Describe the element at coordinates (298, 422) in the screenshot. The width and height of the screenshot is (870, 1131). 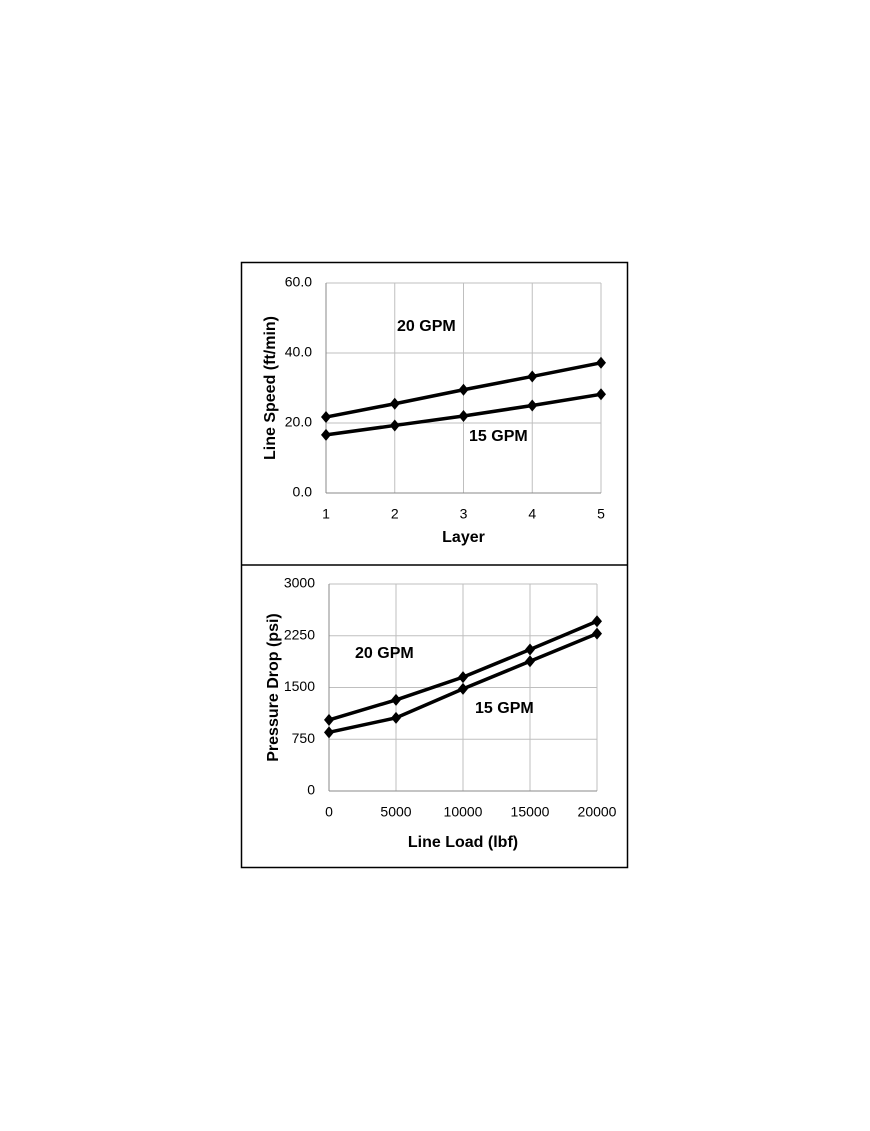
I see `y-tick-label: 20.0` at that location.